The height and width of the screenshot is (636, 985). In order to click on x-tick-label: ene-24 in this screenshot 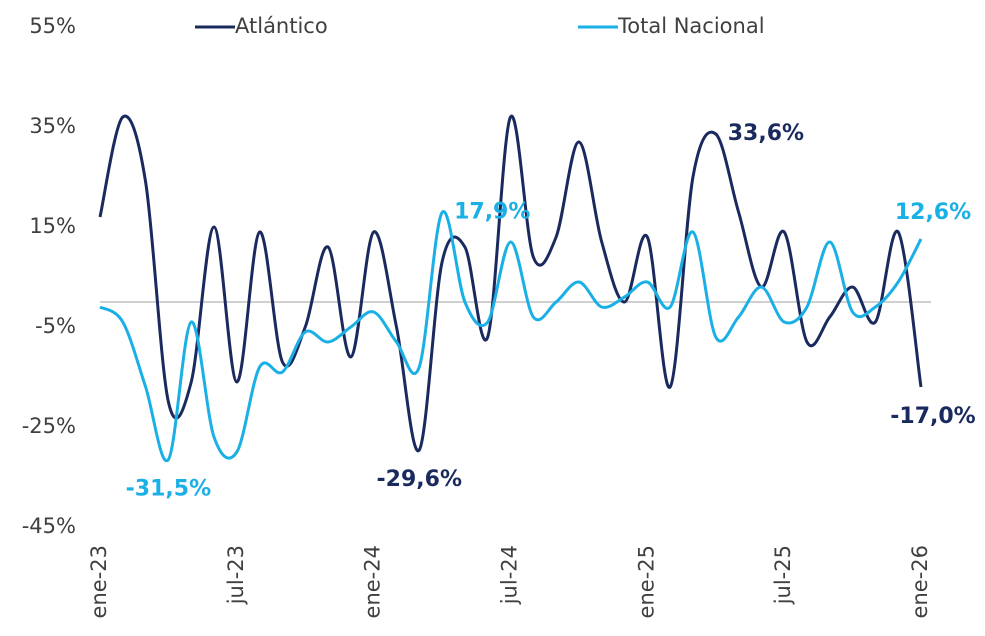, I will do `click(373, 581)`.